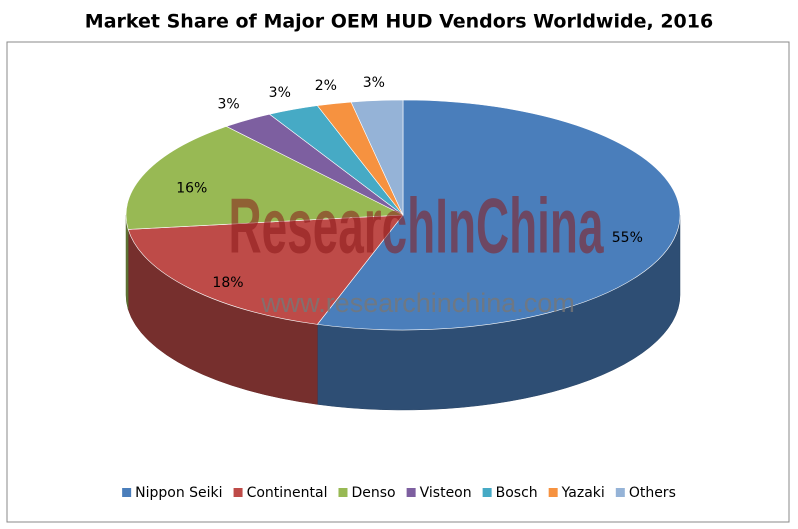  I want to click on legend-item: Continental, so click(280, 493).